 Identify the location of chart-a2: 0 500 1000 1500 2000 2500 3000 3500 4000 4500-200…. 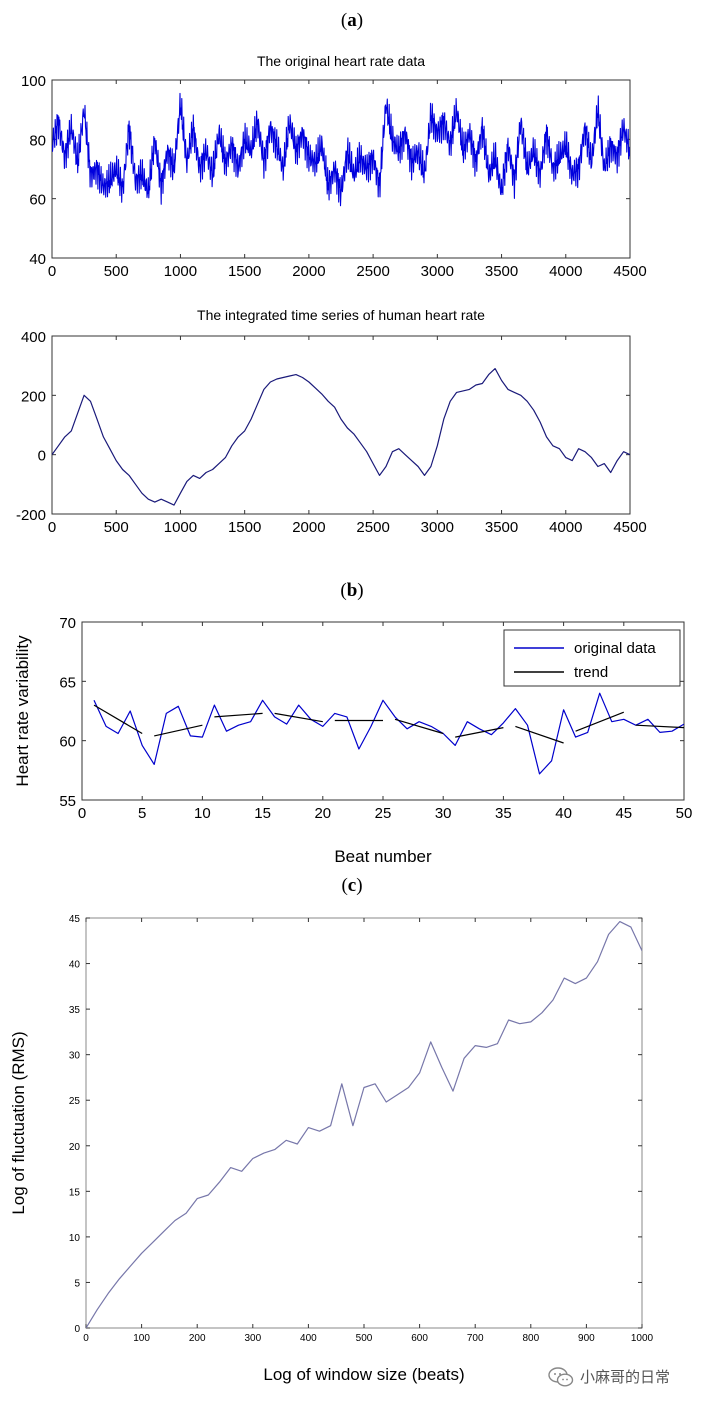
(331, 421).